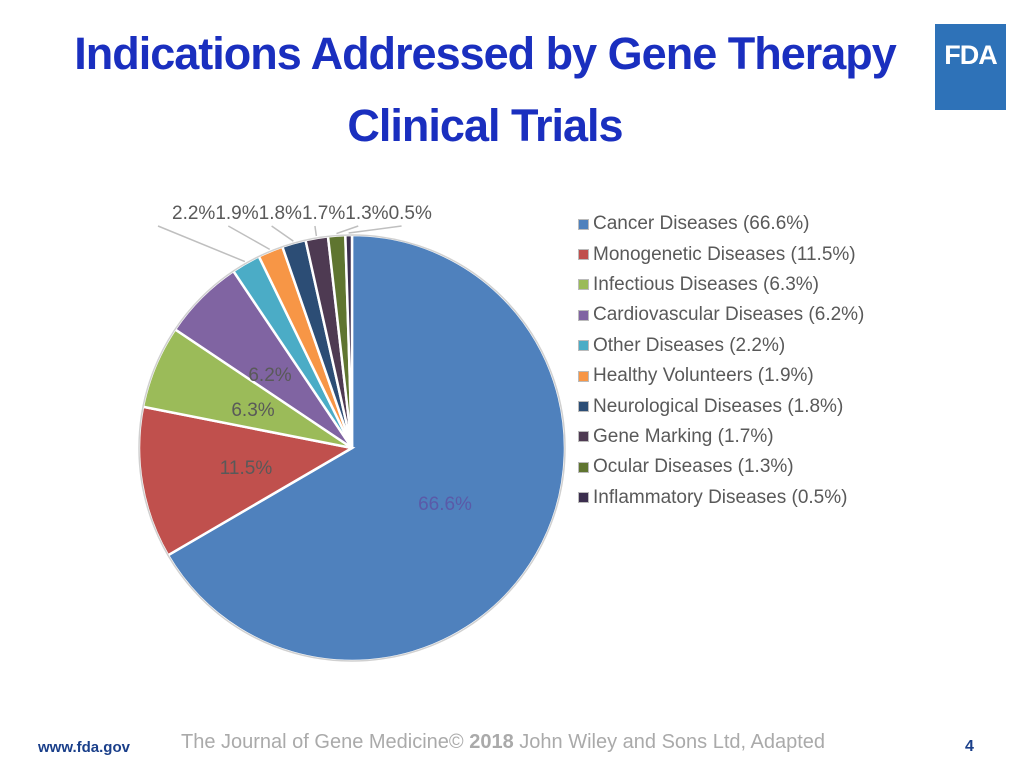 The width and height of the screenshot is (1024, 774). Describe the element at coordinates (669, 742) in the screenshot. I see `credit-text-end: John Wiley and Sons Ltd, Adapted` at that location.